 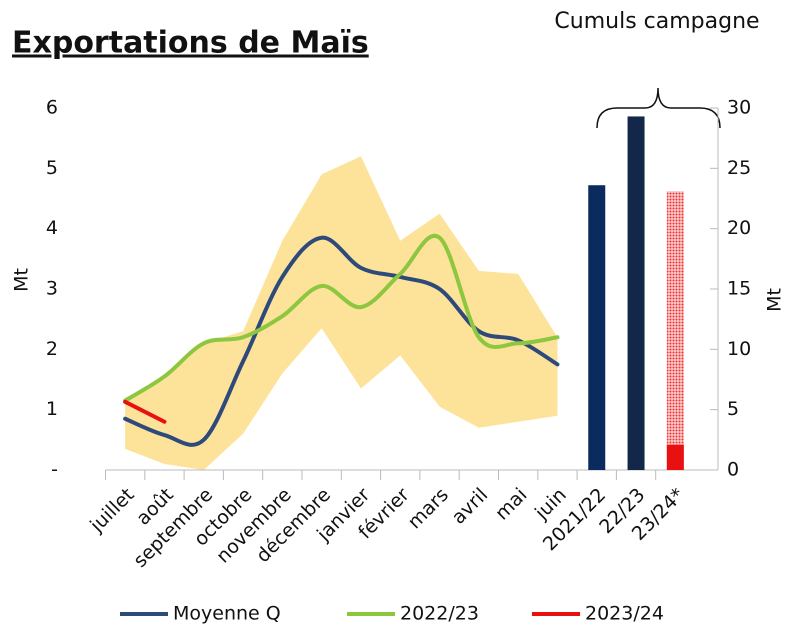 What do you see at coordinates (52, 349) in the screenshot?
I see `y-tick-label: 2` at bounding box center [52, 349].